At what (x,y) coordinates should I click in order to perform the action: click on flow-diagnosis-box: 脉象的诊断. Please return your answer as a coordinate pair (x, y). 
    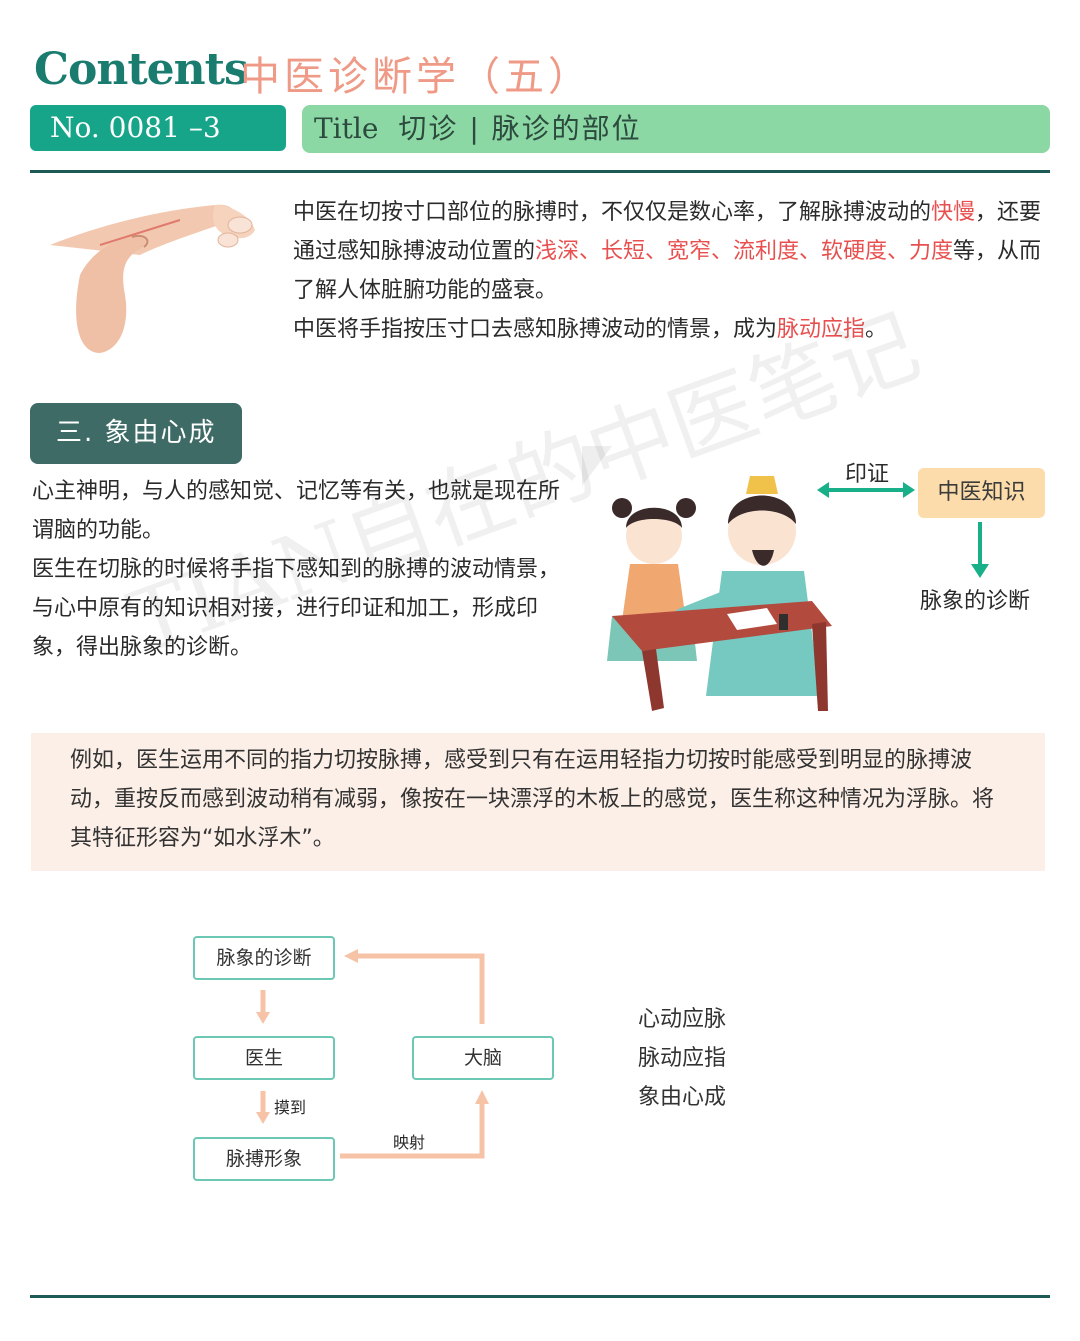
    Looking at the image, I should click on (264, 958).